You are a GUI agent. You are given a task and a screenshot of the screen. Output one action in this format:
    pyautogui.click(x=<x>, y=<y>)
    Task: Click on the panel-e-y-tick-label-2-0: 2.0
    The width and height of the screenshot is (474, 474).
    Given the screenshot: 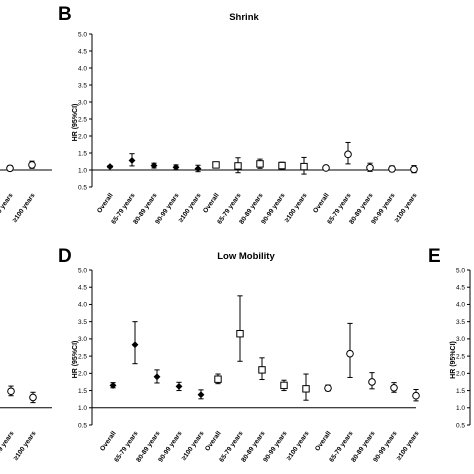 What is the action you would take?
    pyautogui.click(x=460, y=374)
    